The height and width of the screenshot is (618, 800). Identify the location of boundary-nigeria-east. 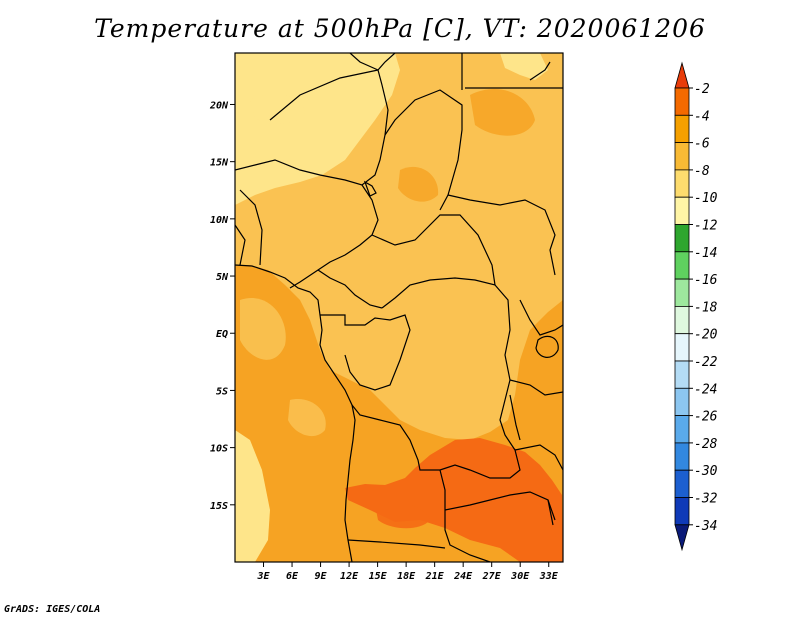
(334, 236).